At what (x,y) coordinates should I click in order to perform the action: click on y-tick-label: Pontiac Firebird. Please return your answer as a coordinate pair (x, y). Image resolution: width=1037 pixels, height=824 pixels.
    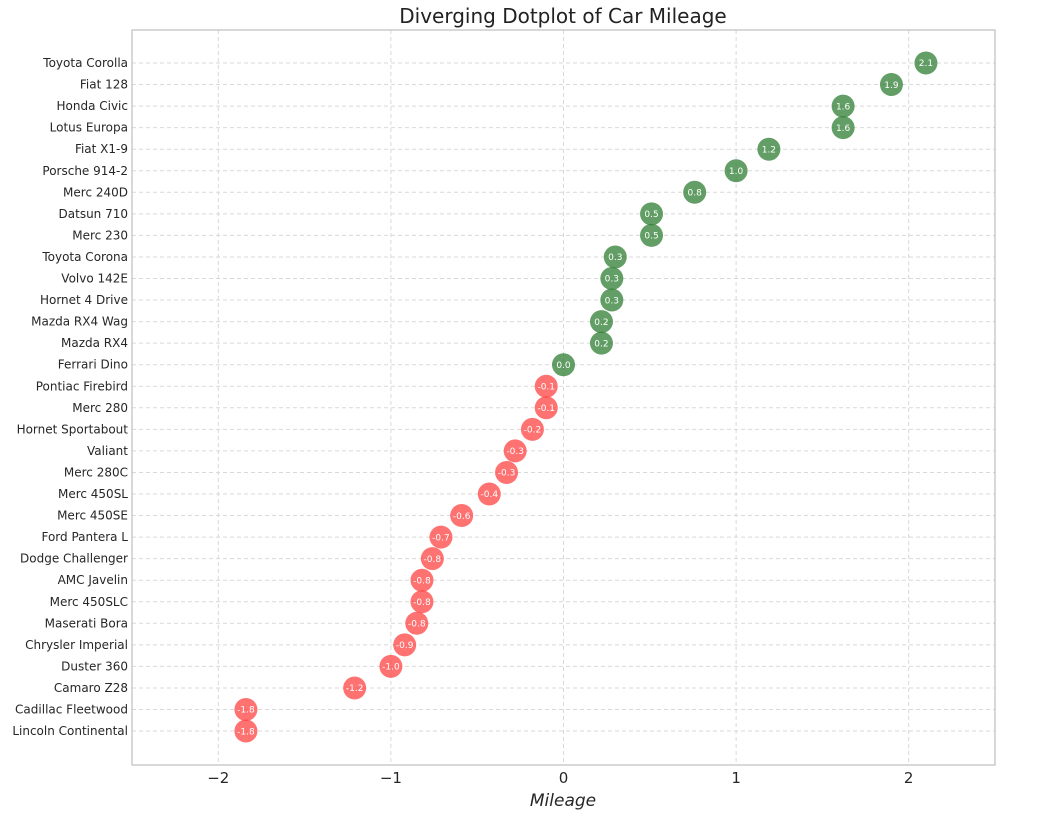
    Looking at the image, I should click on (82, 386).